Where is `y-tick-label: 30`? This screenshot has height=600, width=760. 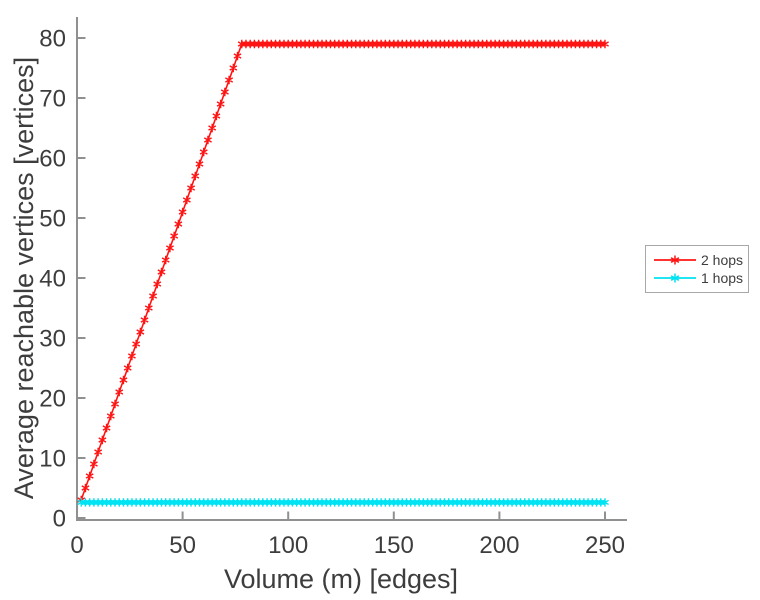 y-tick-label: 30 is located at coordinates (52, 339).